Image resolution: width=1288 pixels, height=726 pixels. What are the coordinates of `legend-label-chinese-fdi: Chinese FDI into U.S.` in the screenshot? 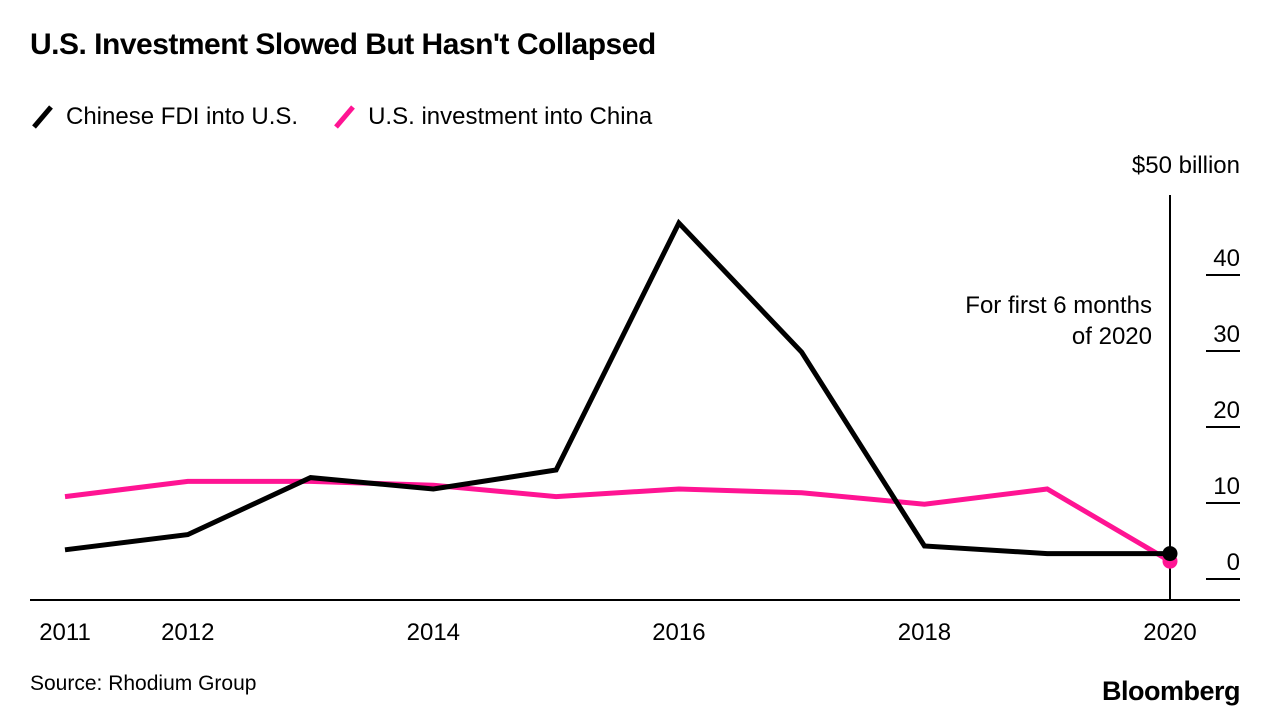 It's located at (182, 116).